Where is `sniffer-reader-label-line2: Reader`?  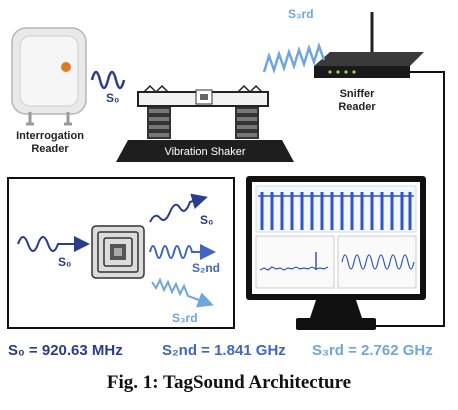
sniffer-reader-label-line2: Reader is located at coordinates (357, 107).